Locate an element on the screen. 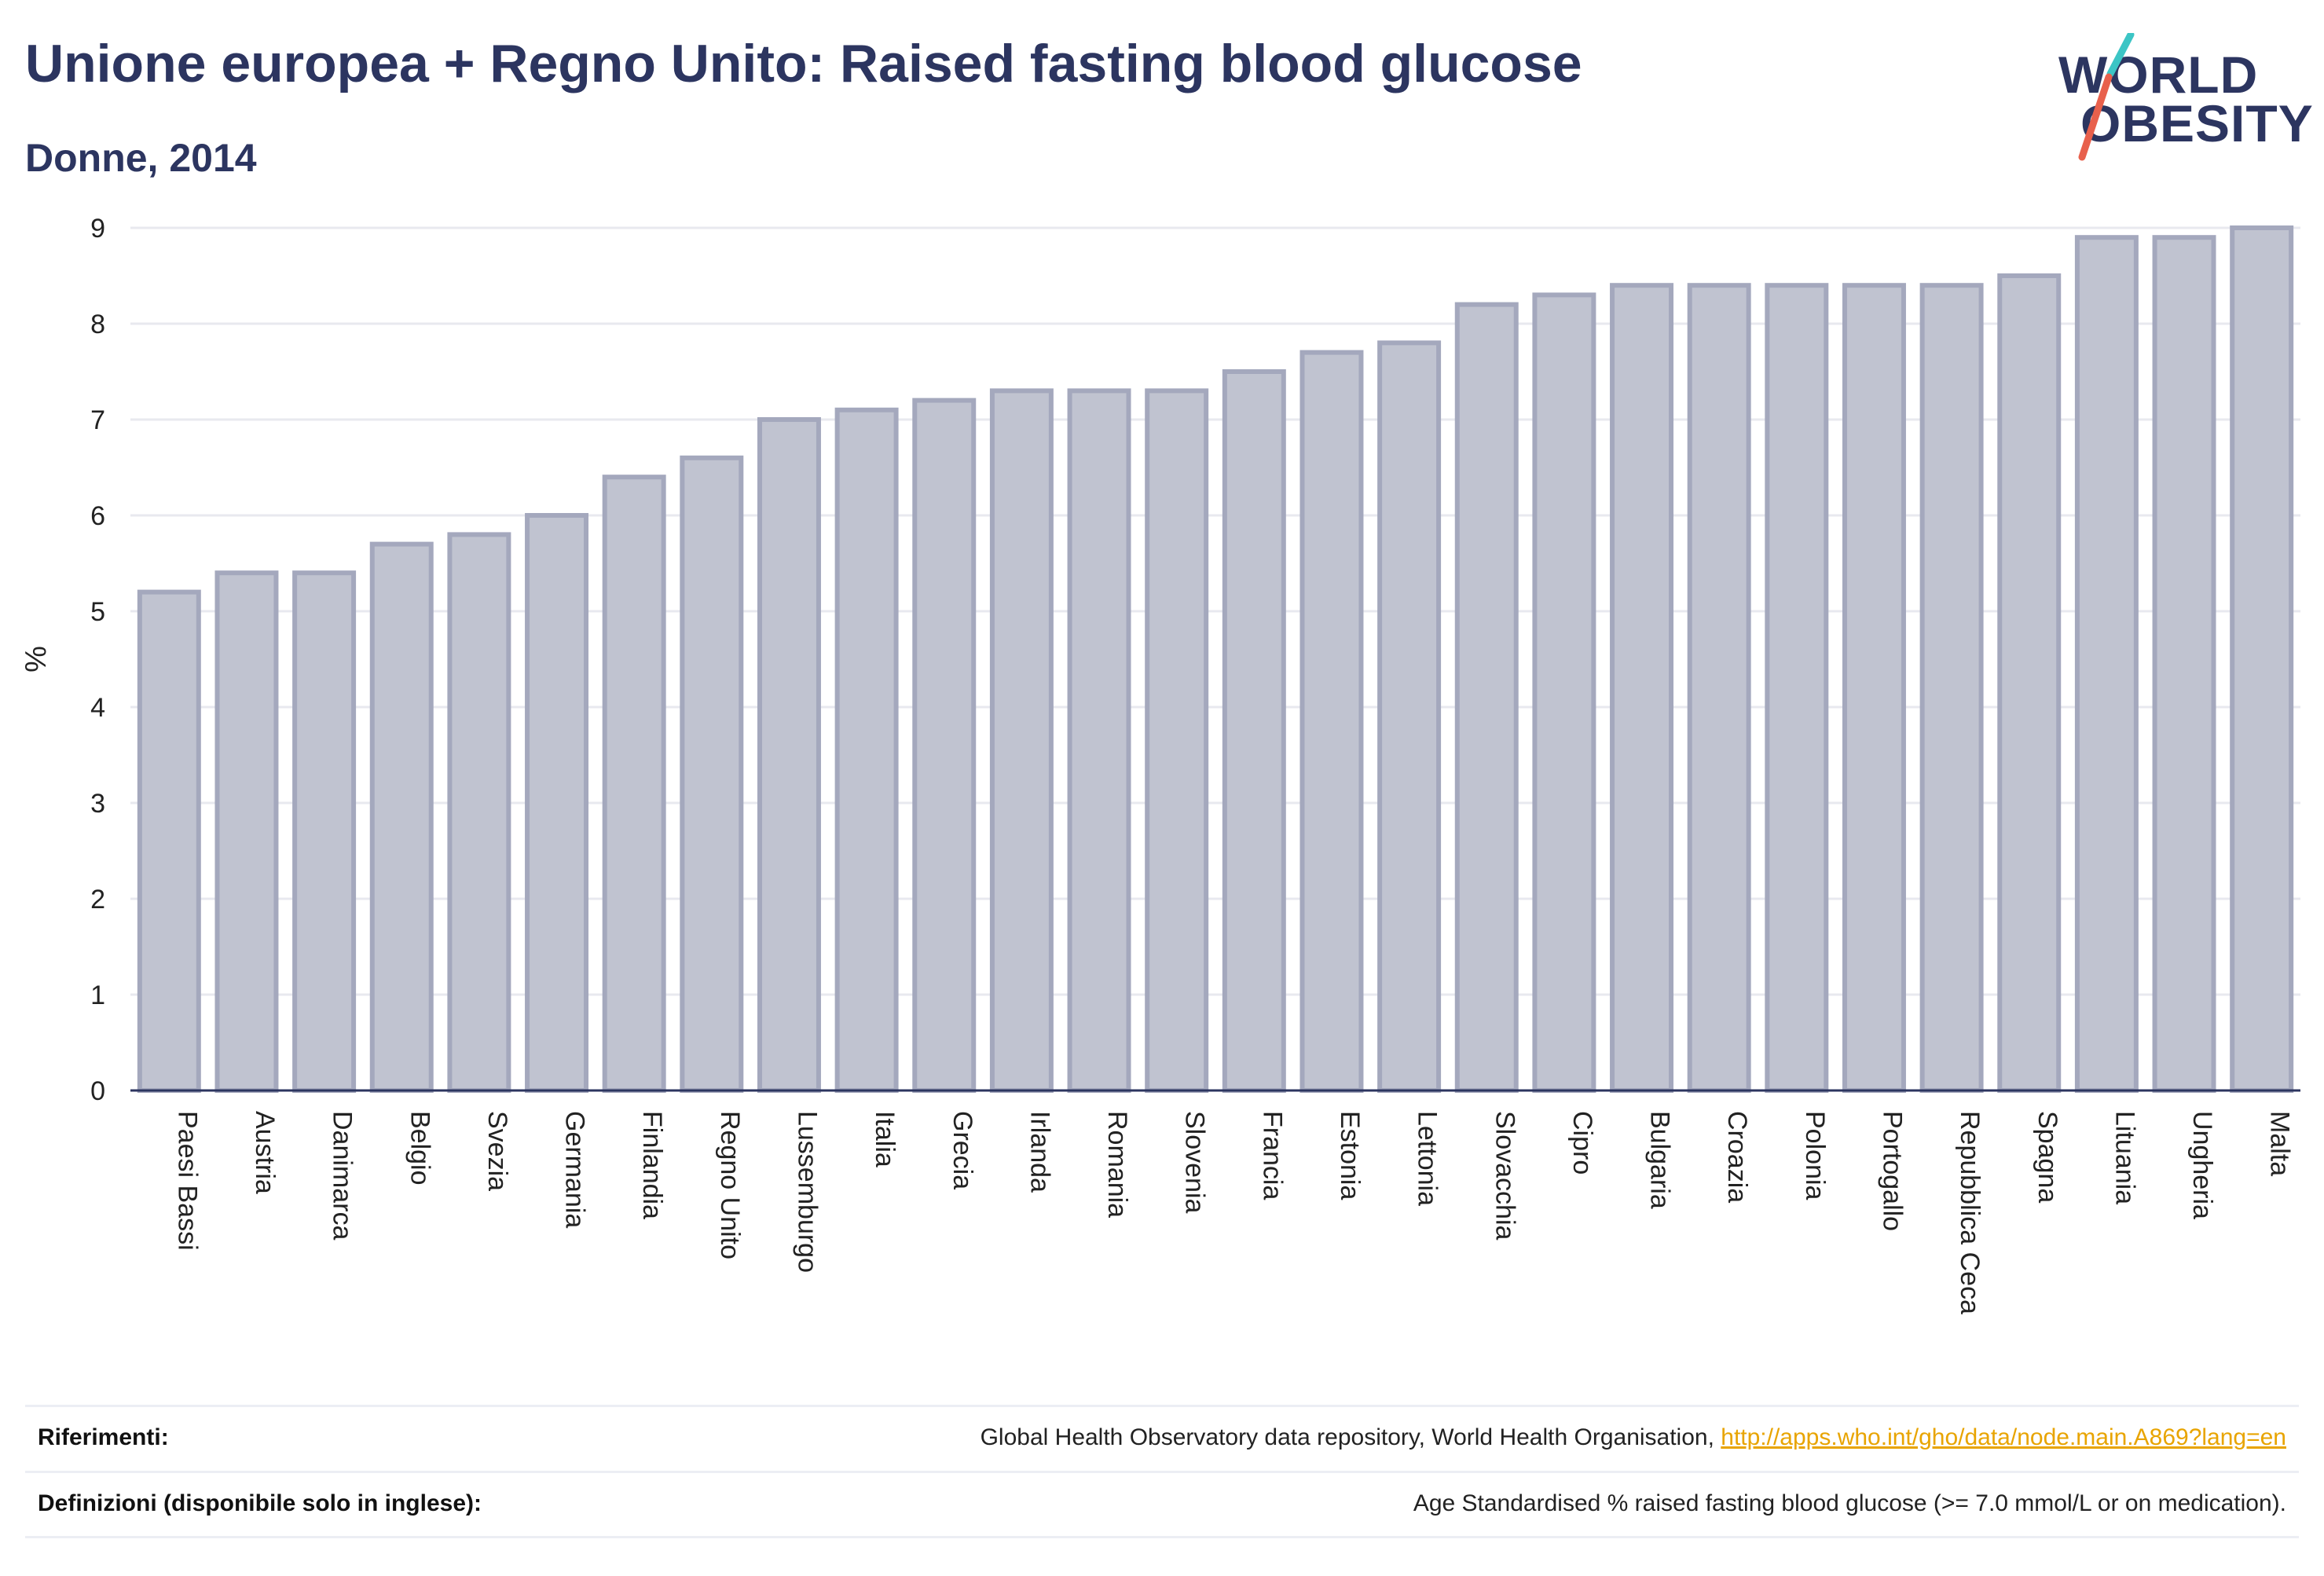 The width and height of the screenshot is (2324, 1576). x-tick-label: Germania is located at coordinates (575, 1169).